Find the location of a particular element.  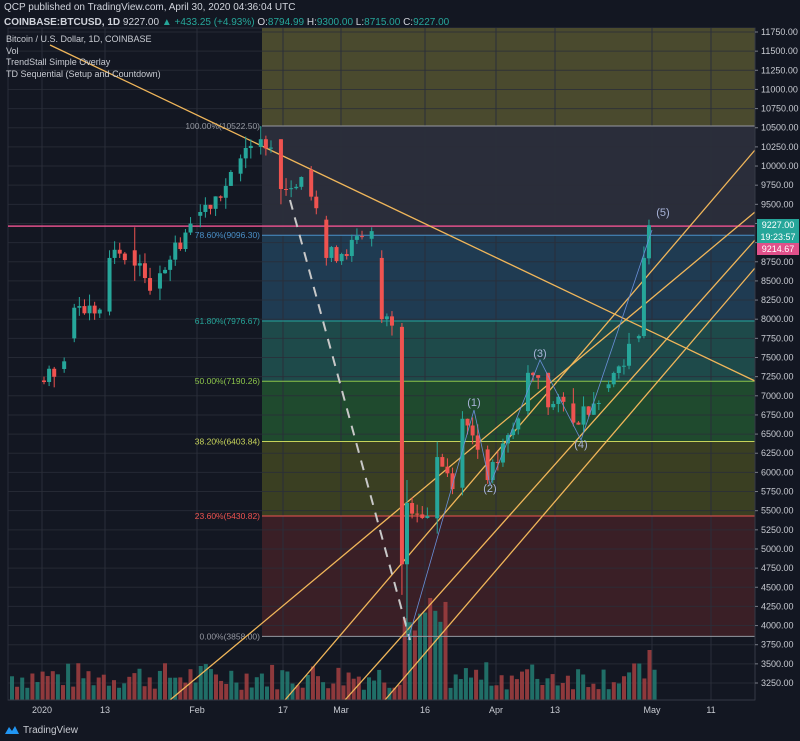

symbol-label: COINBASE:BTCUSD, 1D is located at coordinates (62, 22).